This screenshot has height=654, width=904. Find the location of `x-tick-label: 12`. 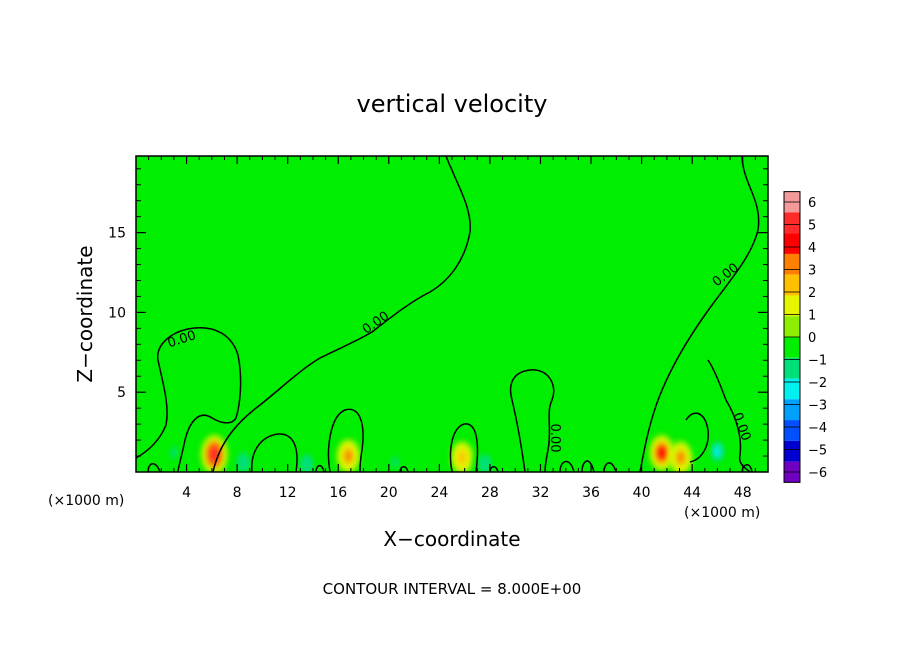

x-tick-label: 12 is located at coordinates (288, 493).